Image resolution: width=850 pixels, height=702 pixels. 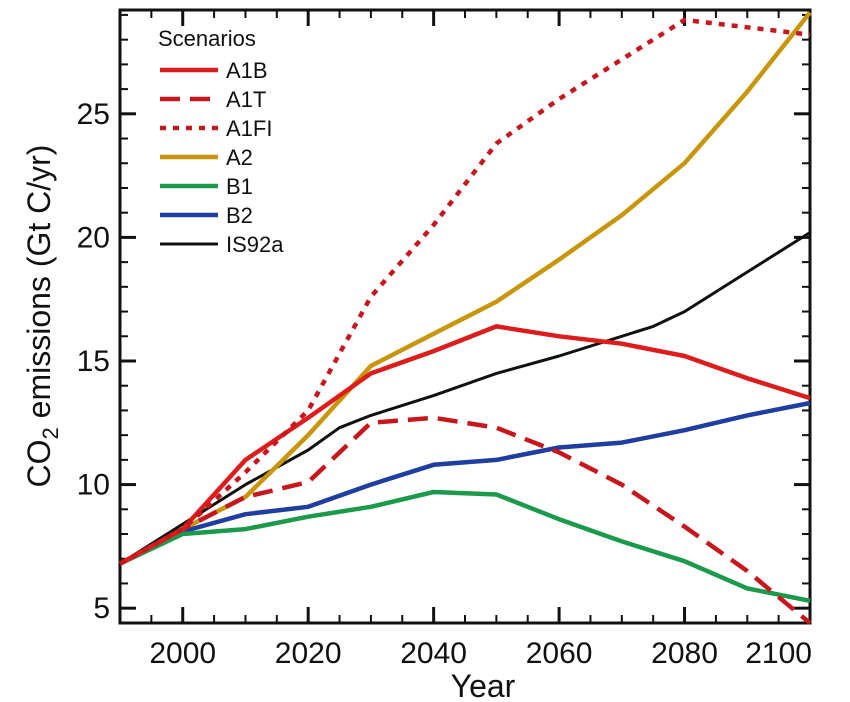 I want to click on y-axis-title-post: emissions (Gt C/yr), so click(x=39, y=286).